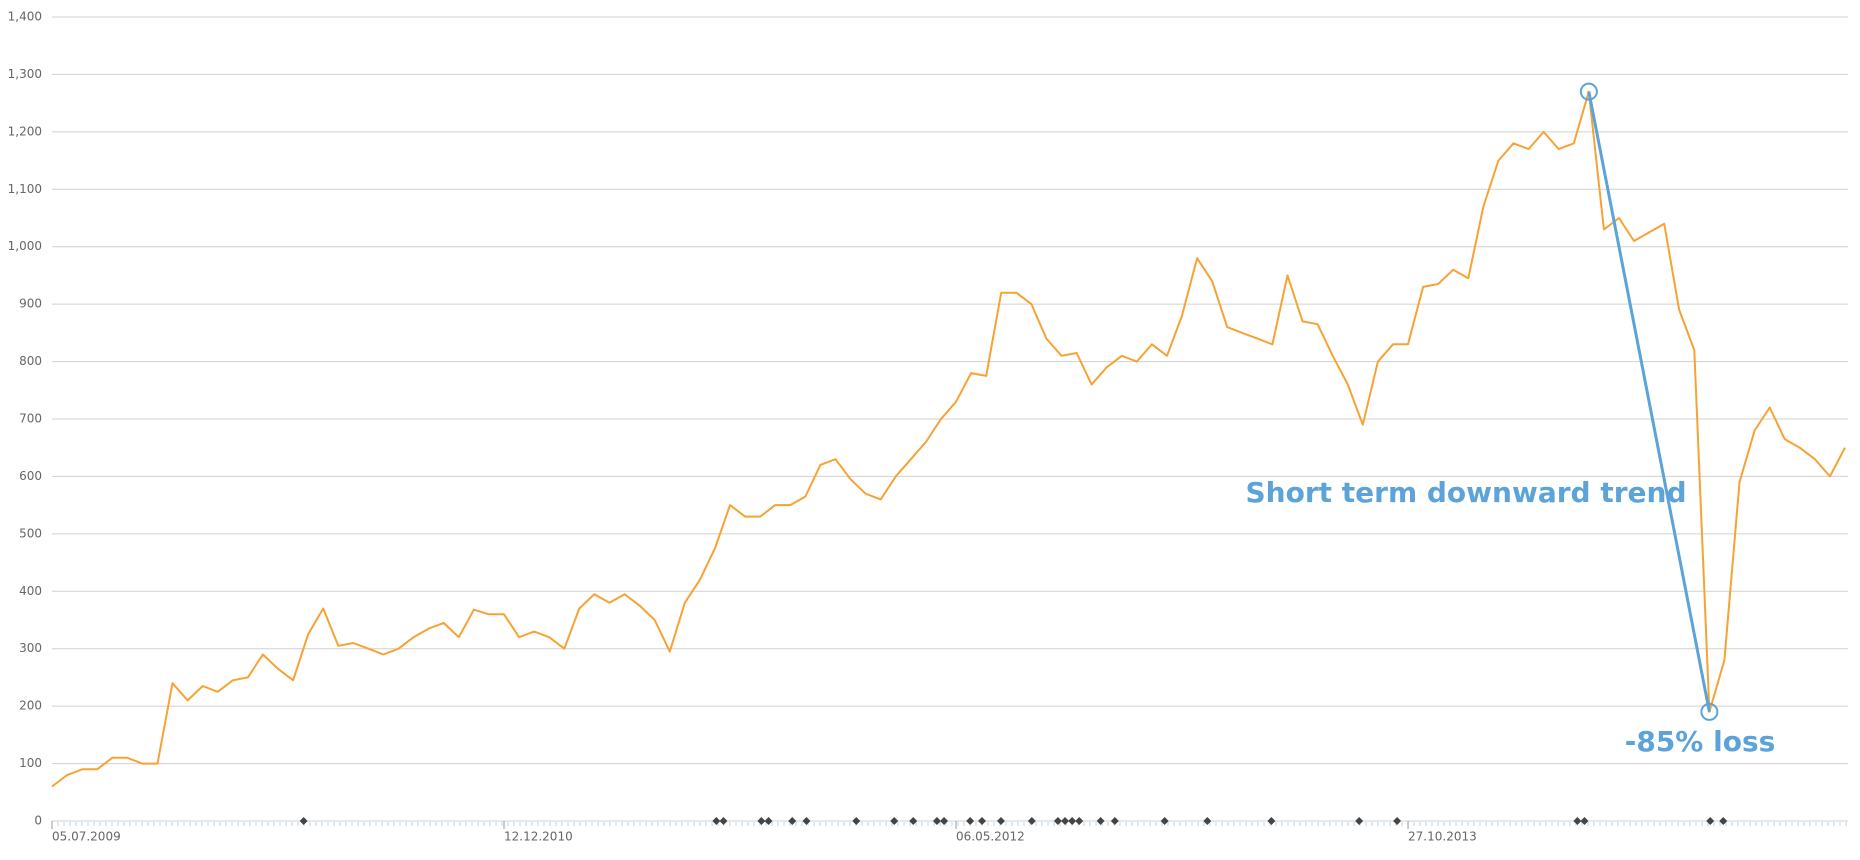  What do you see at coordinates (1442, 837) in the screenshot?
I see `x-tick-label: 27.10.2013` at bounding box center [1442, 837].